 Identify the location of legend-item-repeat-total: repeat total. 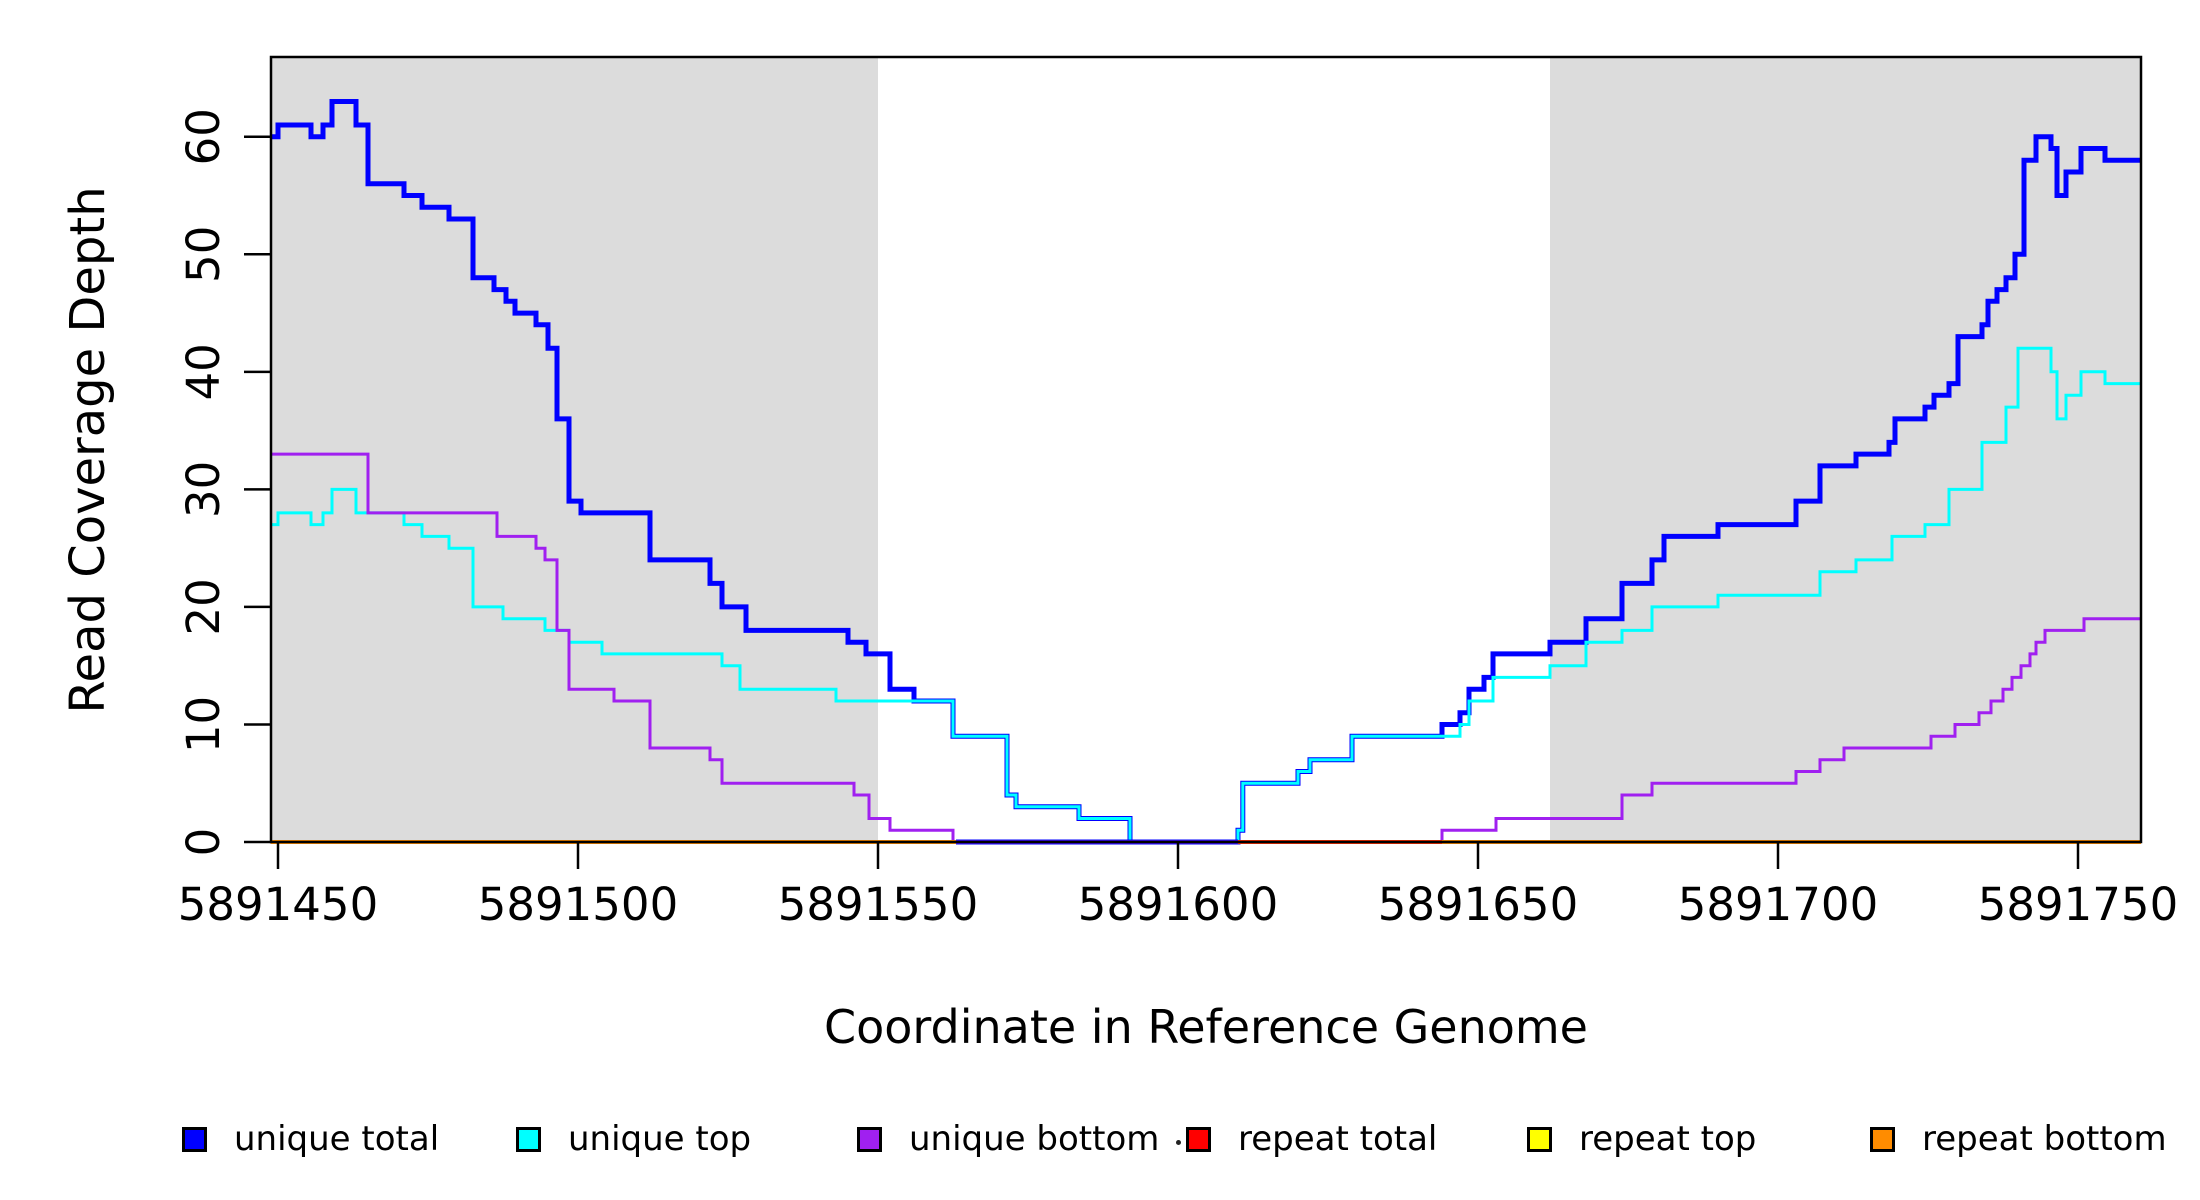
(1312, 1139).